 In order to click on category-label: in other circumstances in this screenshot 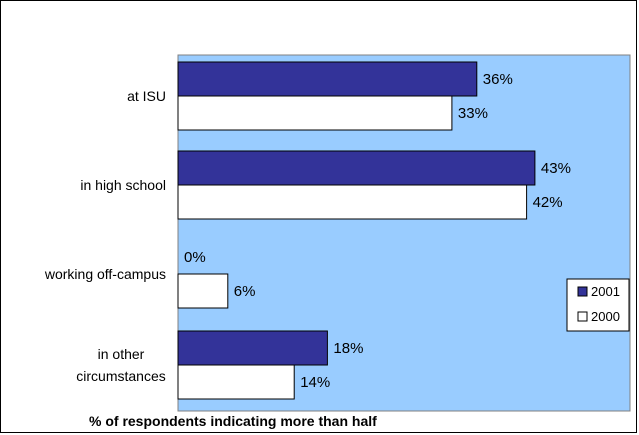, I will do `click(120, 365)`.